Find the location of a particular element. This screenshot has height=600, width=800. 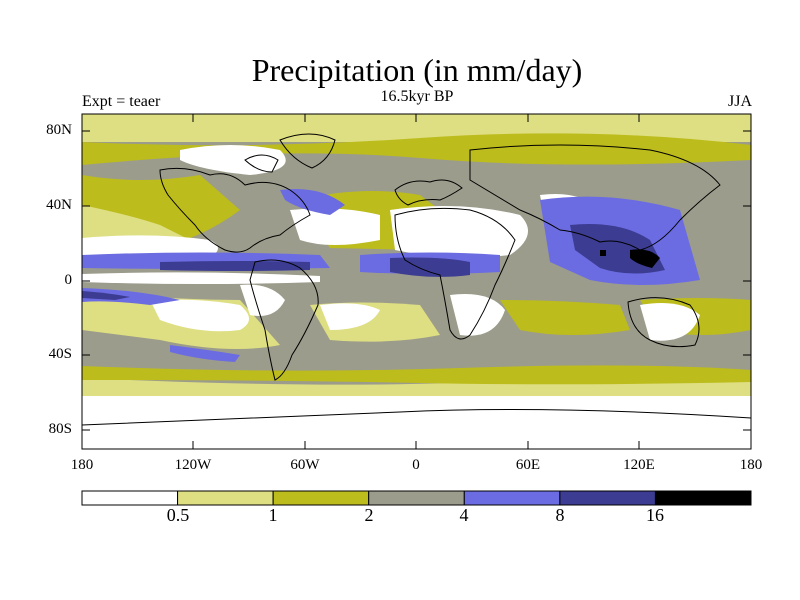

spcz-core is located at coordinates (106, 295).